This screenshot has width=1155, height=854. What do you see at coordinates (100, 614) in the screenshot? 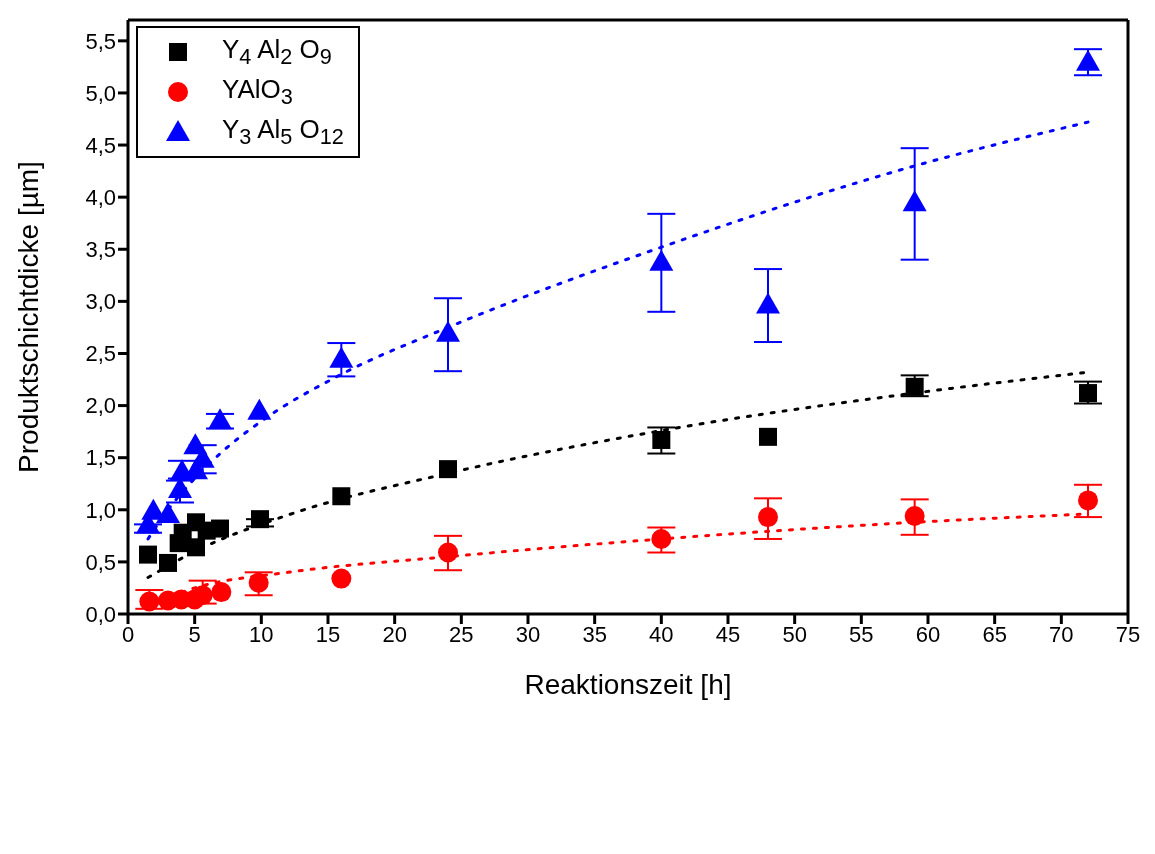
I see `y-tick-label: 0,0` at bounding box center [100, 614].